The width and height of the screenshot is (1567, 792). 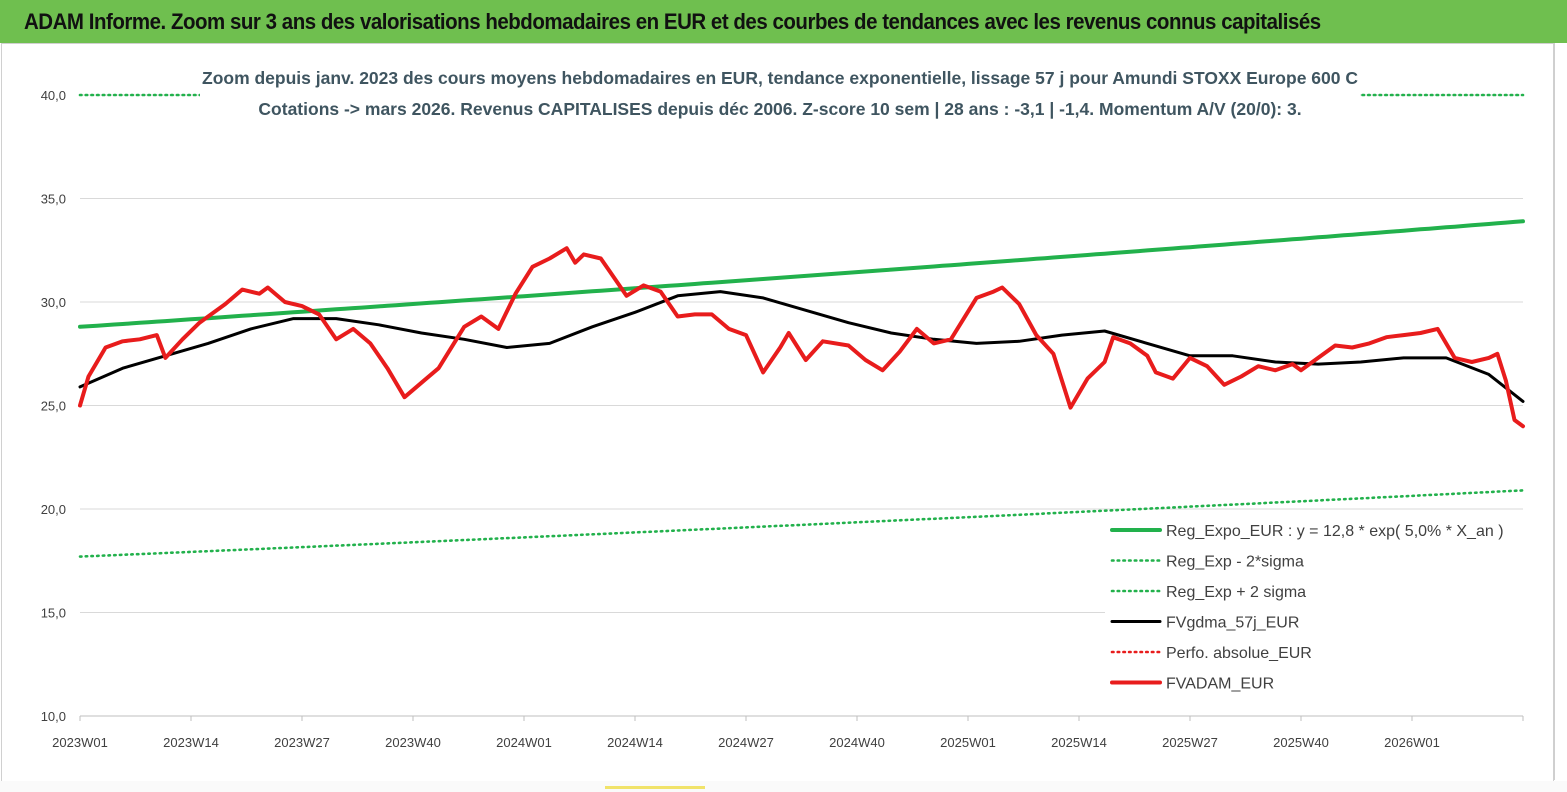 I want to click on x-tick-label: 2025W01, so click(x=968, y=742).